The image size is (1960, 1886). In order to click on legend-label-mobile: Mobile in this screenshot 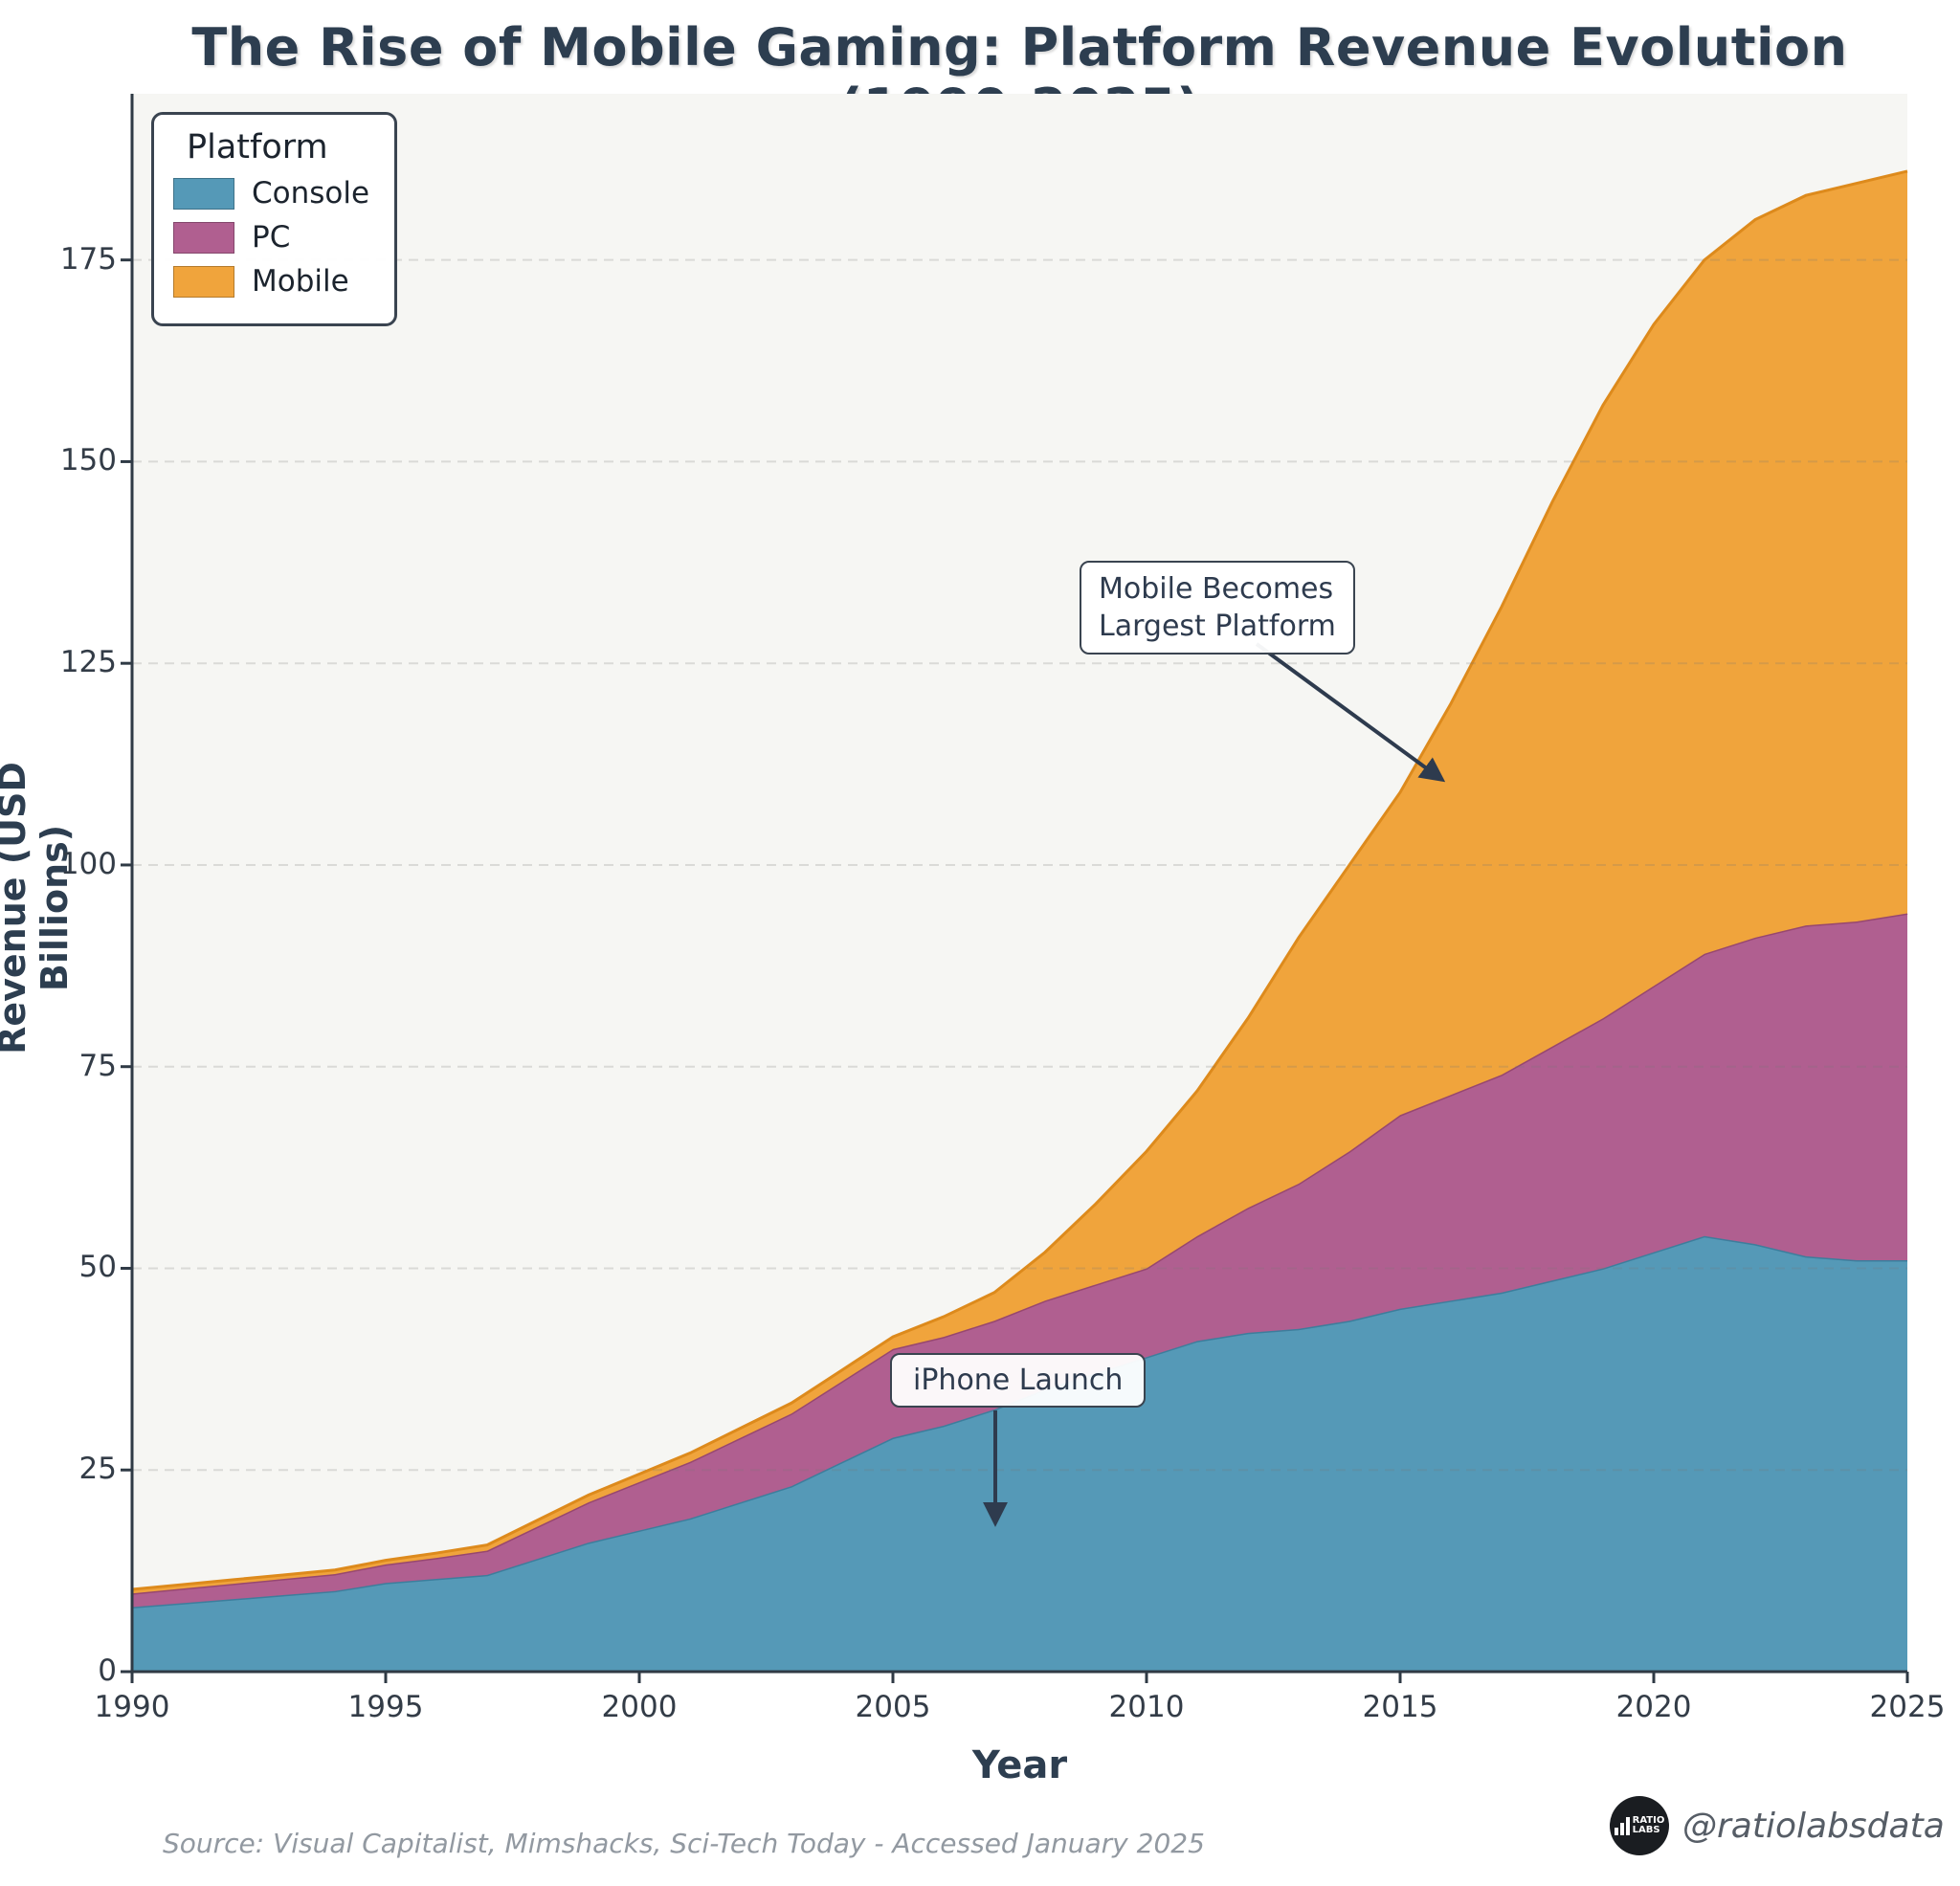, I will do `click(300, 281)`.